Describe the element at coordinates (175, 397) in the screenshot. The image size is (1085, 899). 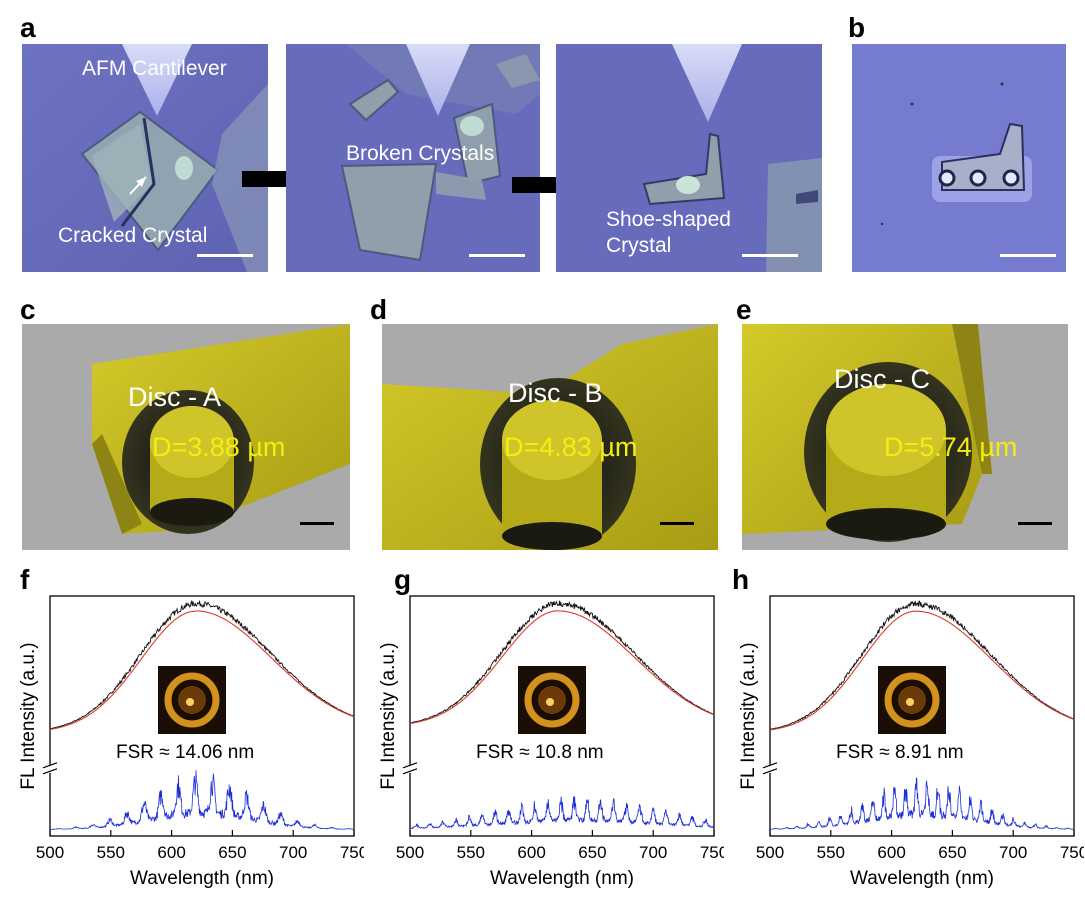
I see `label-disc-a: Disc - A` at that location.